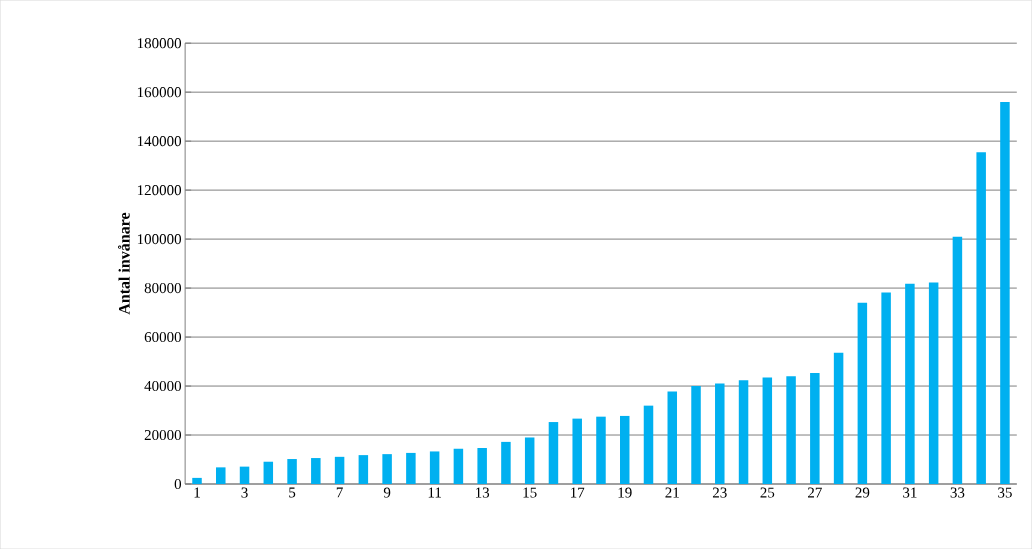 The width and height of the screenshot is (1032, 549). Describe the element at coordinates (124, 263) in the screenshot. I see `y-axis-title: Antal invånare` at that location.